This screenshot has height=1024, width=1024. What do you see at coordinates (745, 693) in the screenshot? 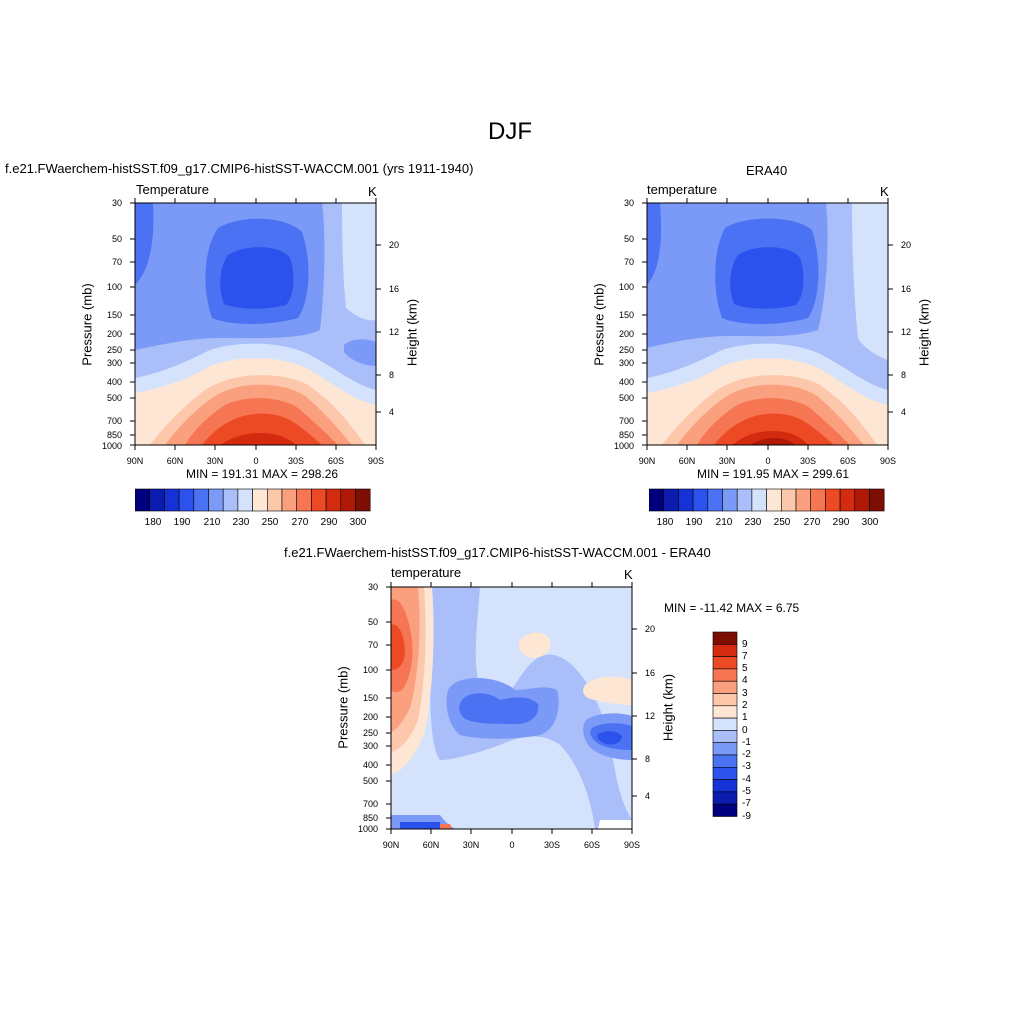
I see `diff-cb-label-4: 3` at bounding box center [745, 693].